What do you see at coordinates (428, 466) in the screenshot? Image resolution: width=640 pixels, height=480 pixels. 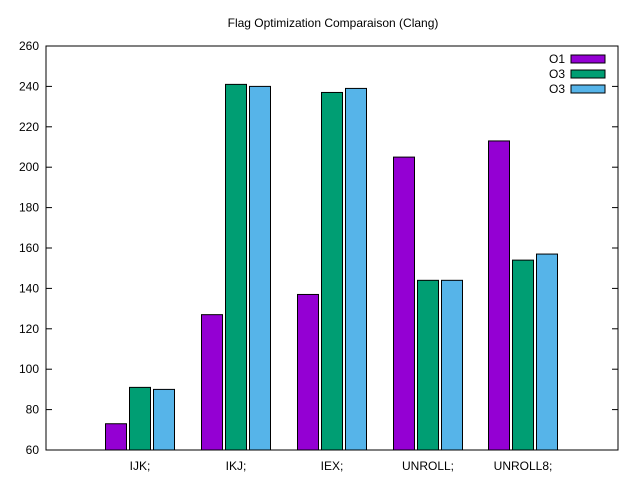 I see `x-tick-label: UNROLL;` at bounding box center [428, 466].